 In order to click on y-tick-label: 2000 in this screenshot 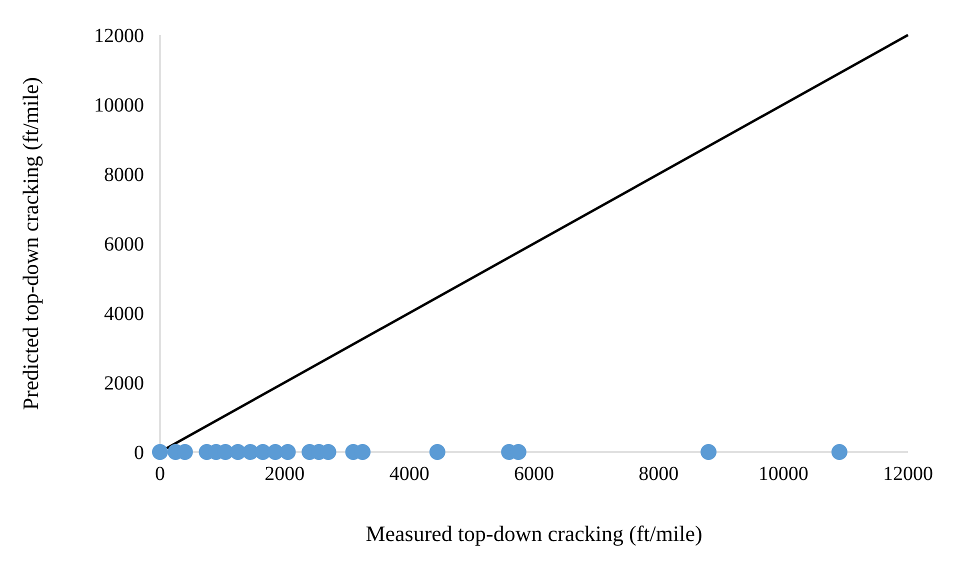, I will do `click(124, 383)`.